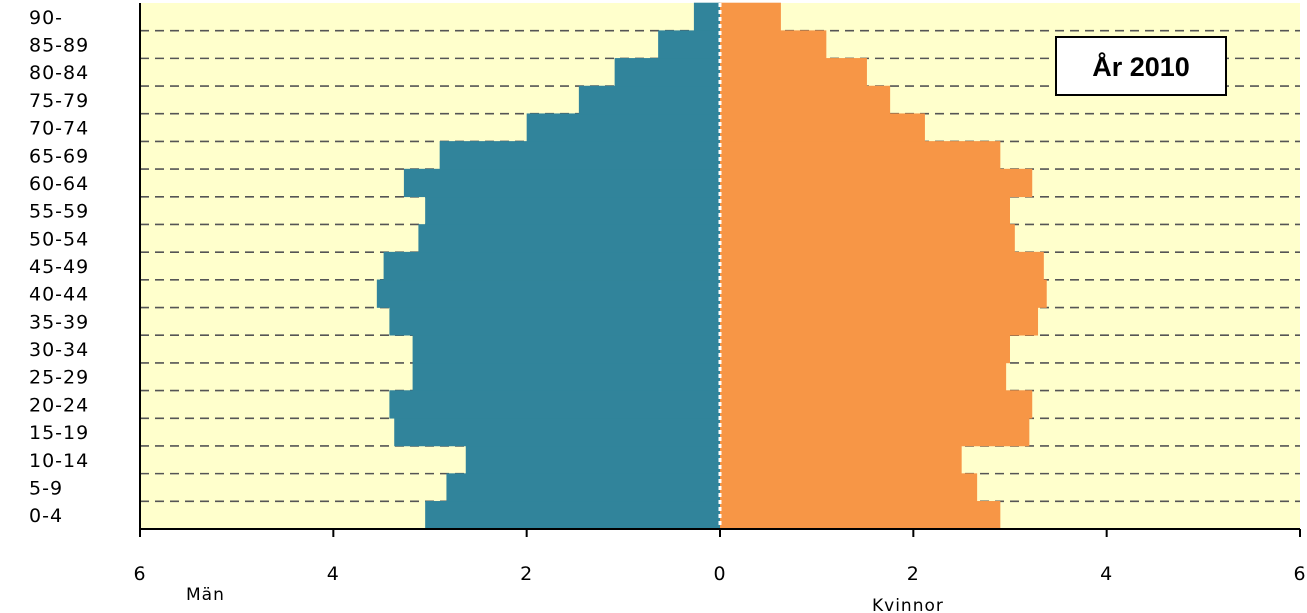 The image size is (1307, 613). I want to click on x-axis-ticks: 6 4 2 0 2 4 6, so click(719, 557).